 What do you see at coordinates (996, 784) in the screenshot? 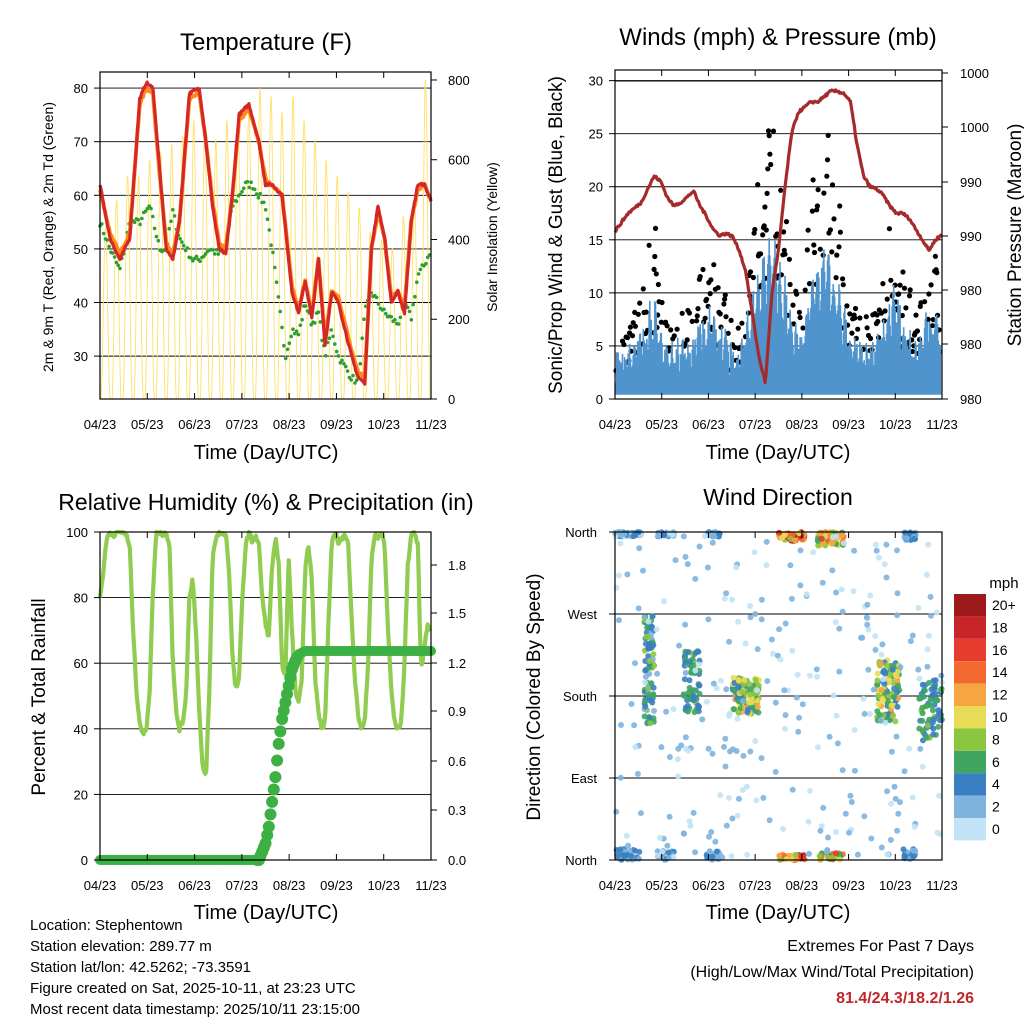
I see `colorbar-label: 4` at bounding box center [996, 784].